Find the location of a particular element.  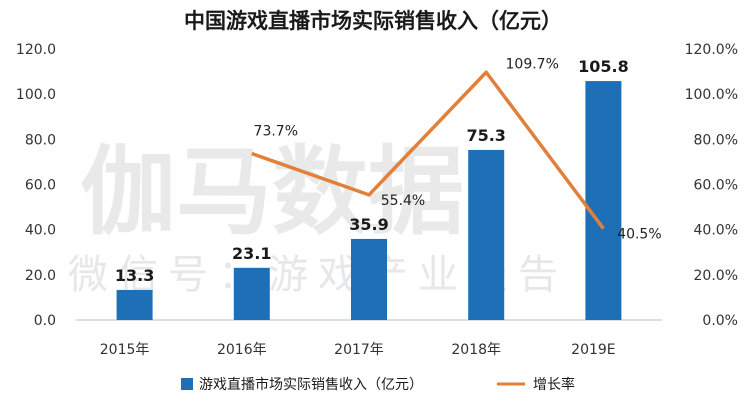

bar-value-label: 35.9 is located at coordinates (368, 224).